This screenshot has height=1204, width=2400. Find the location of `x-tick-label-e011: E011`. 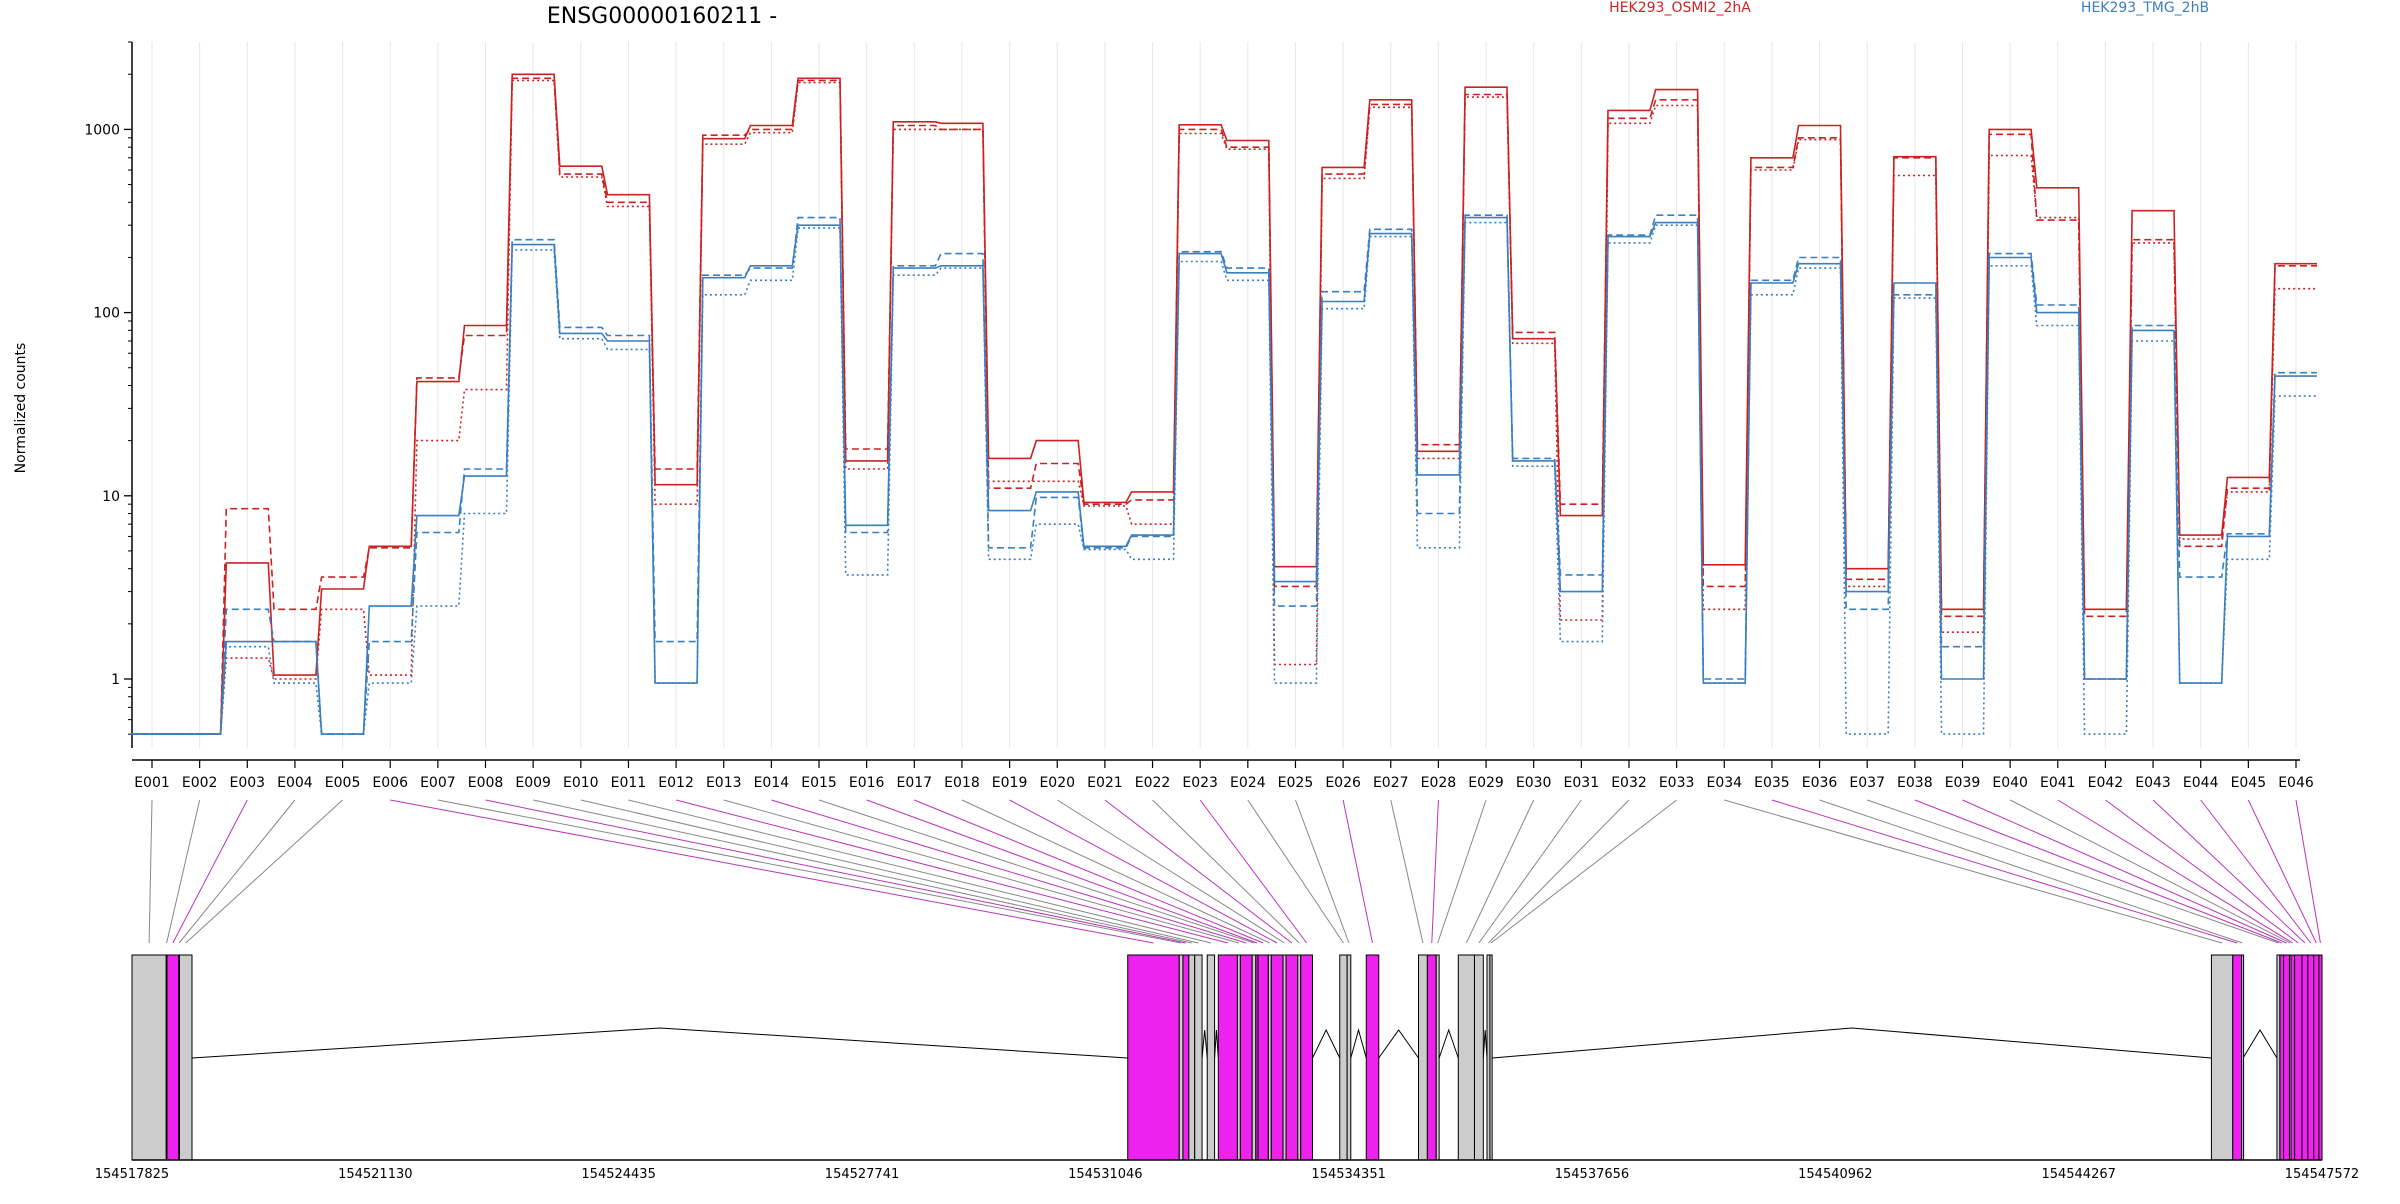

x-tick-label-e011: E011 is located at coordinates (629, 783).